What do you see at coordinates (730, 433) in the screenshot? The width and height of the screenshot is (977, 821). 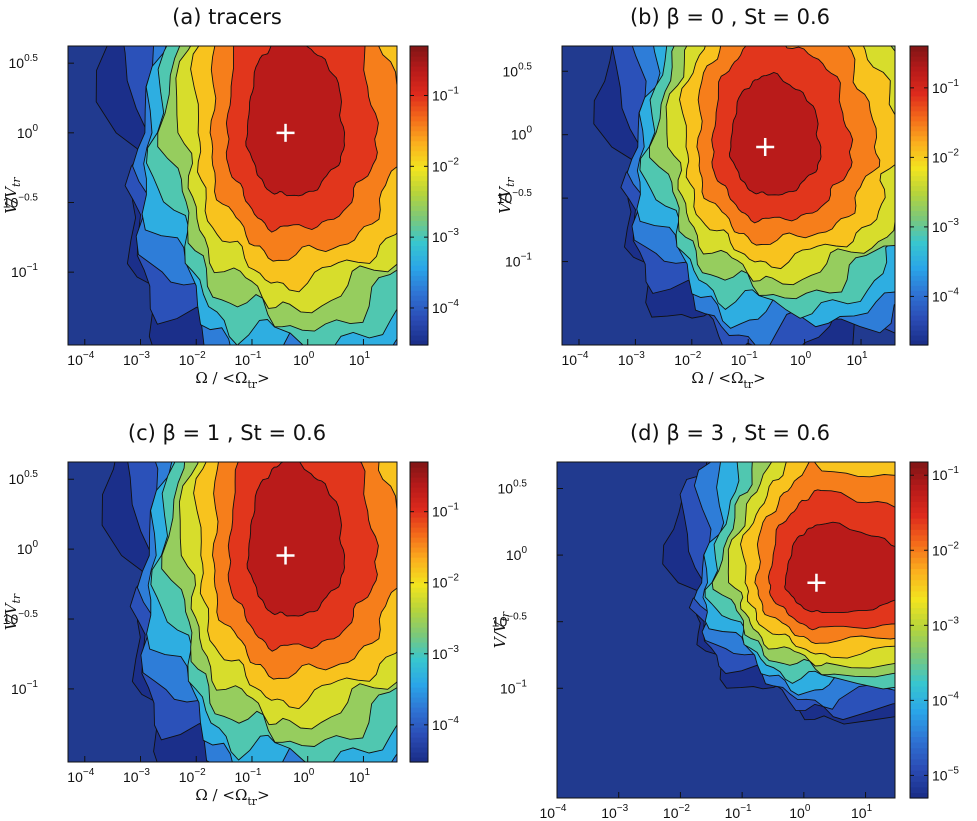 I see `panel-title: (d) β = 3 , St = 0.6` at bounding box center [730, 433].